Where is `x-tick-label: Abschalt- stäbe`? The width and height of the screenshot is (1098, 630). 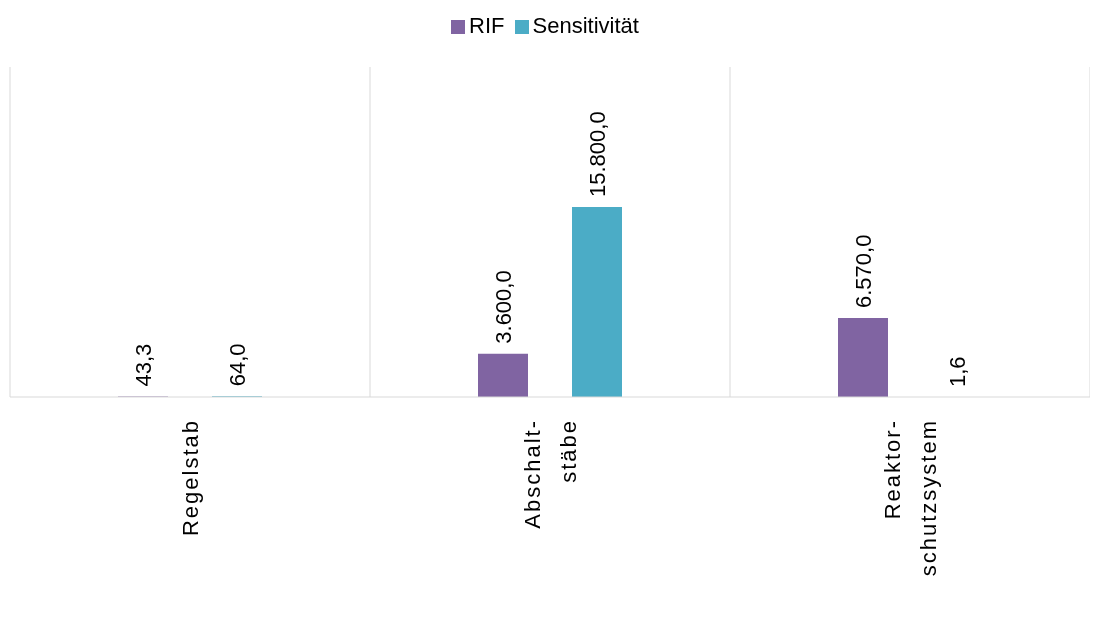 x-tick-label: Abschalt- stäbe is located at coordinates (550, 474).